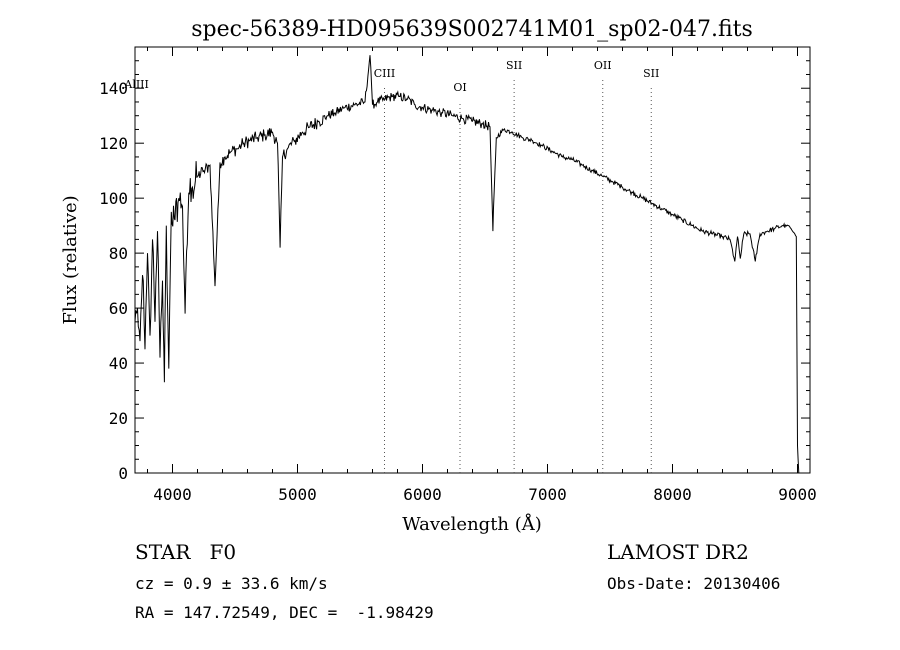  Describe the element at coordinates (694, 583) in the screenshot. I see `obs-date-text: Obs-Date: 20130406` at that location.